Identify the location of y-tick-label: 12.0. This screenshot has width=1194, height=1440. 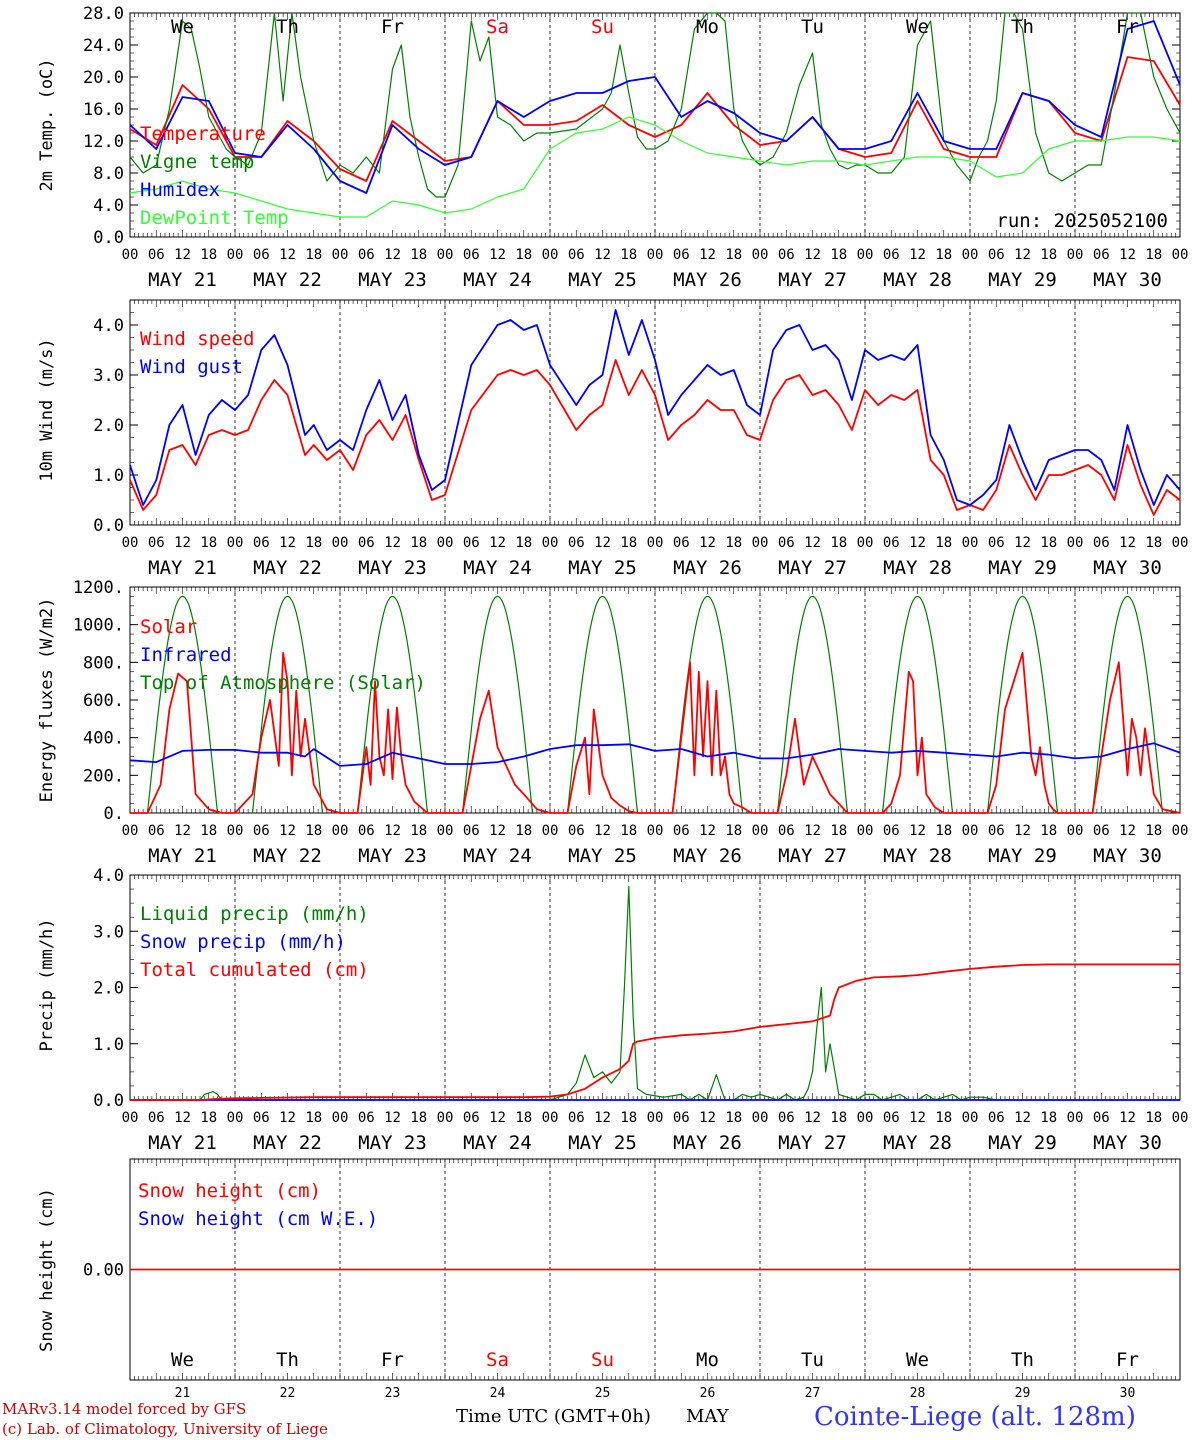
(103, 142).